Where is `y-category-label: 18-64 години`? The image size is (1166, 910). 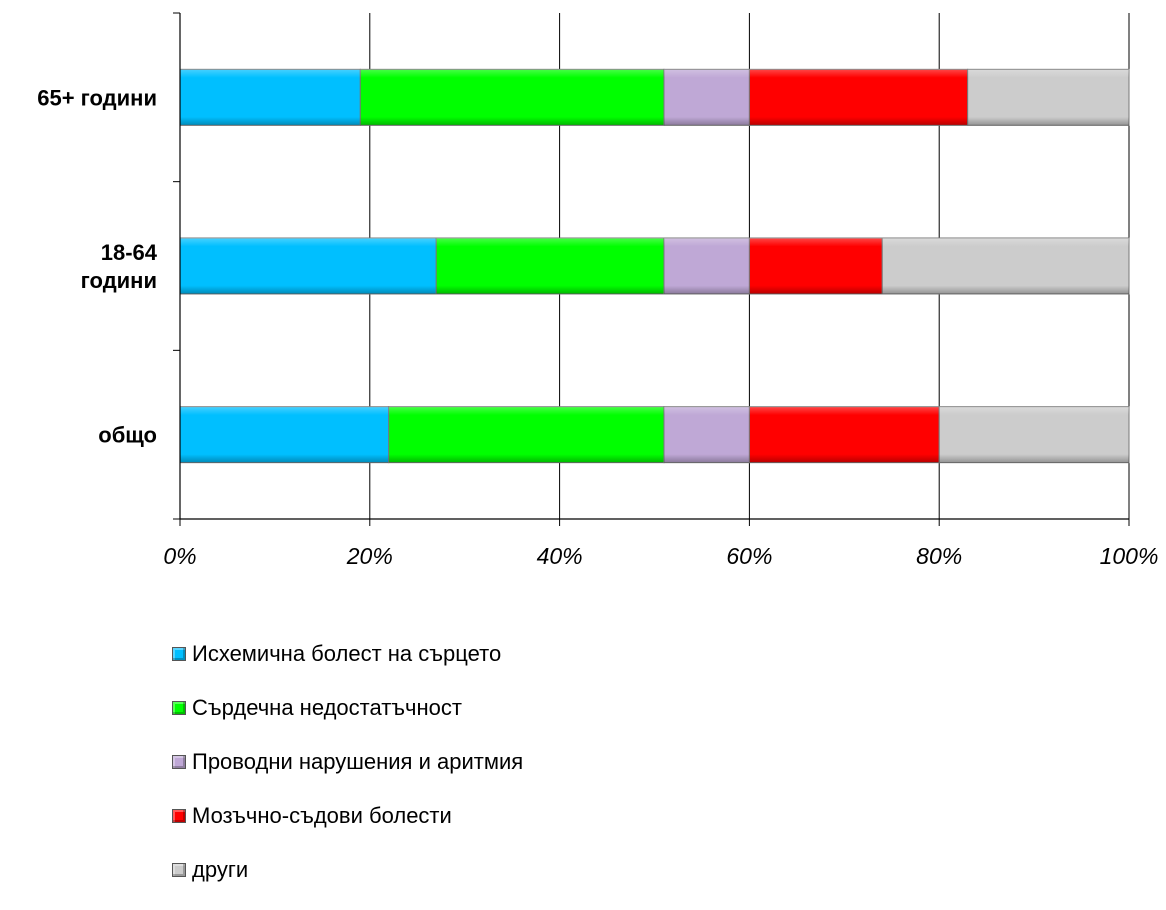
y-category-label: 18-64 години is located at coordinates (119, 266).